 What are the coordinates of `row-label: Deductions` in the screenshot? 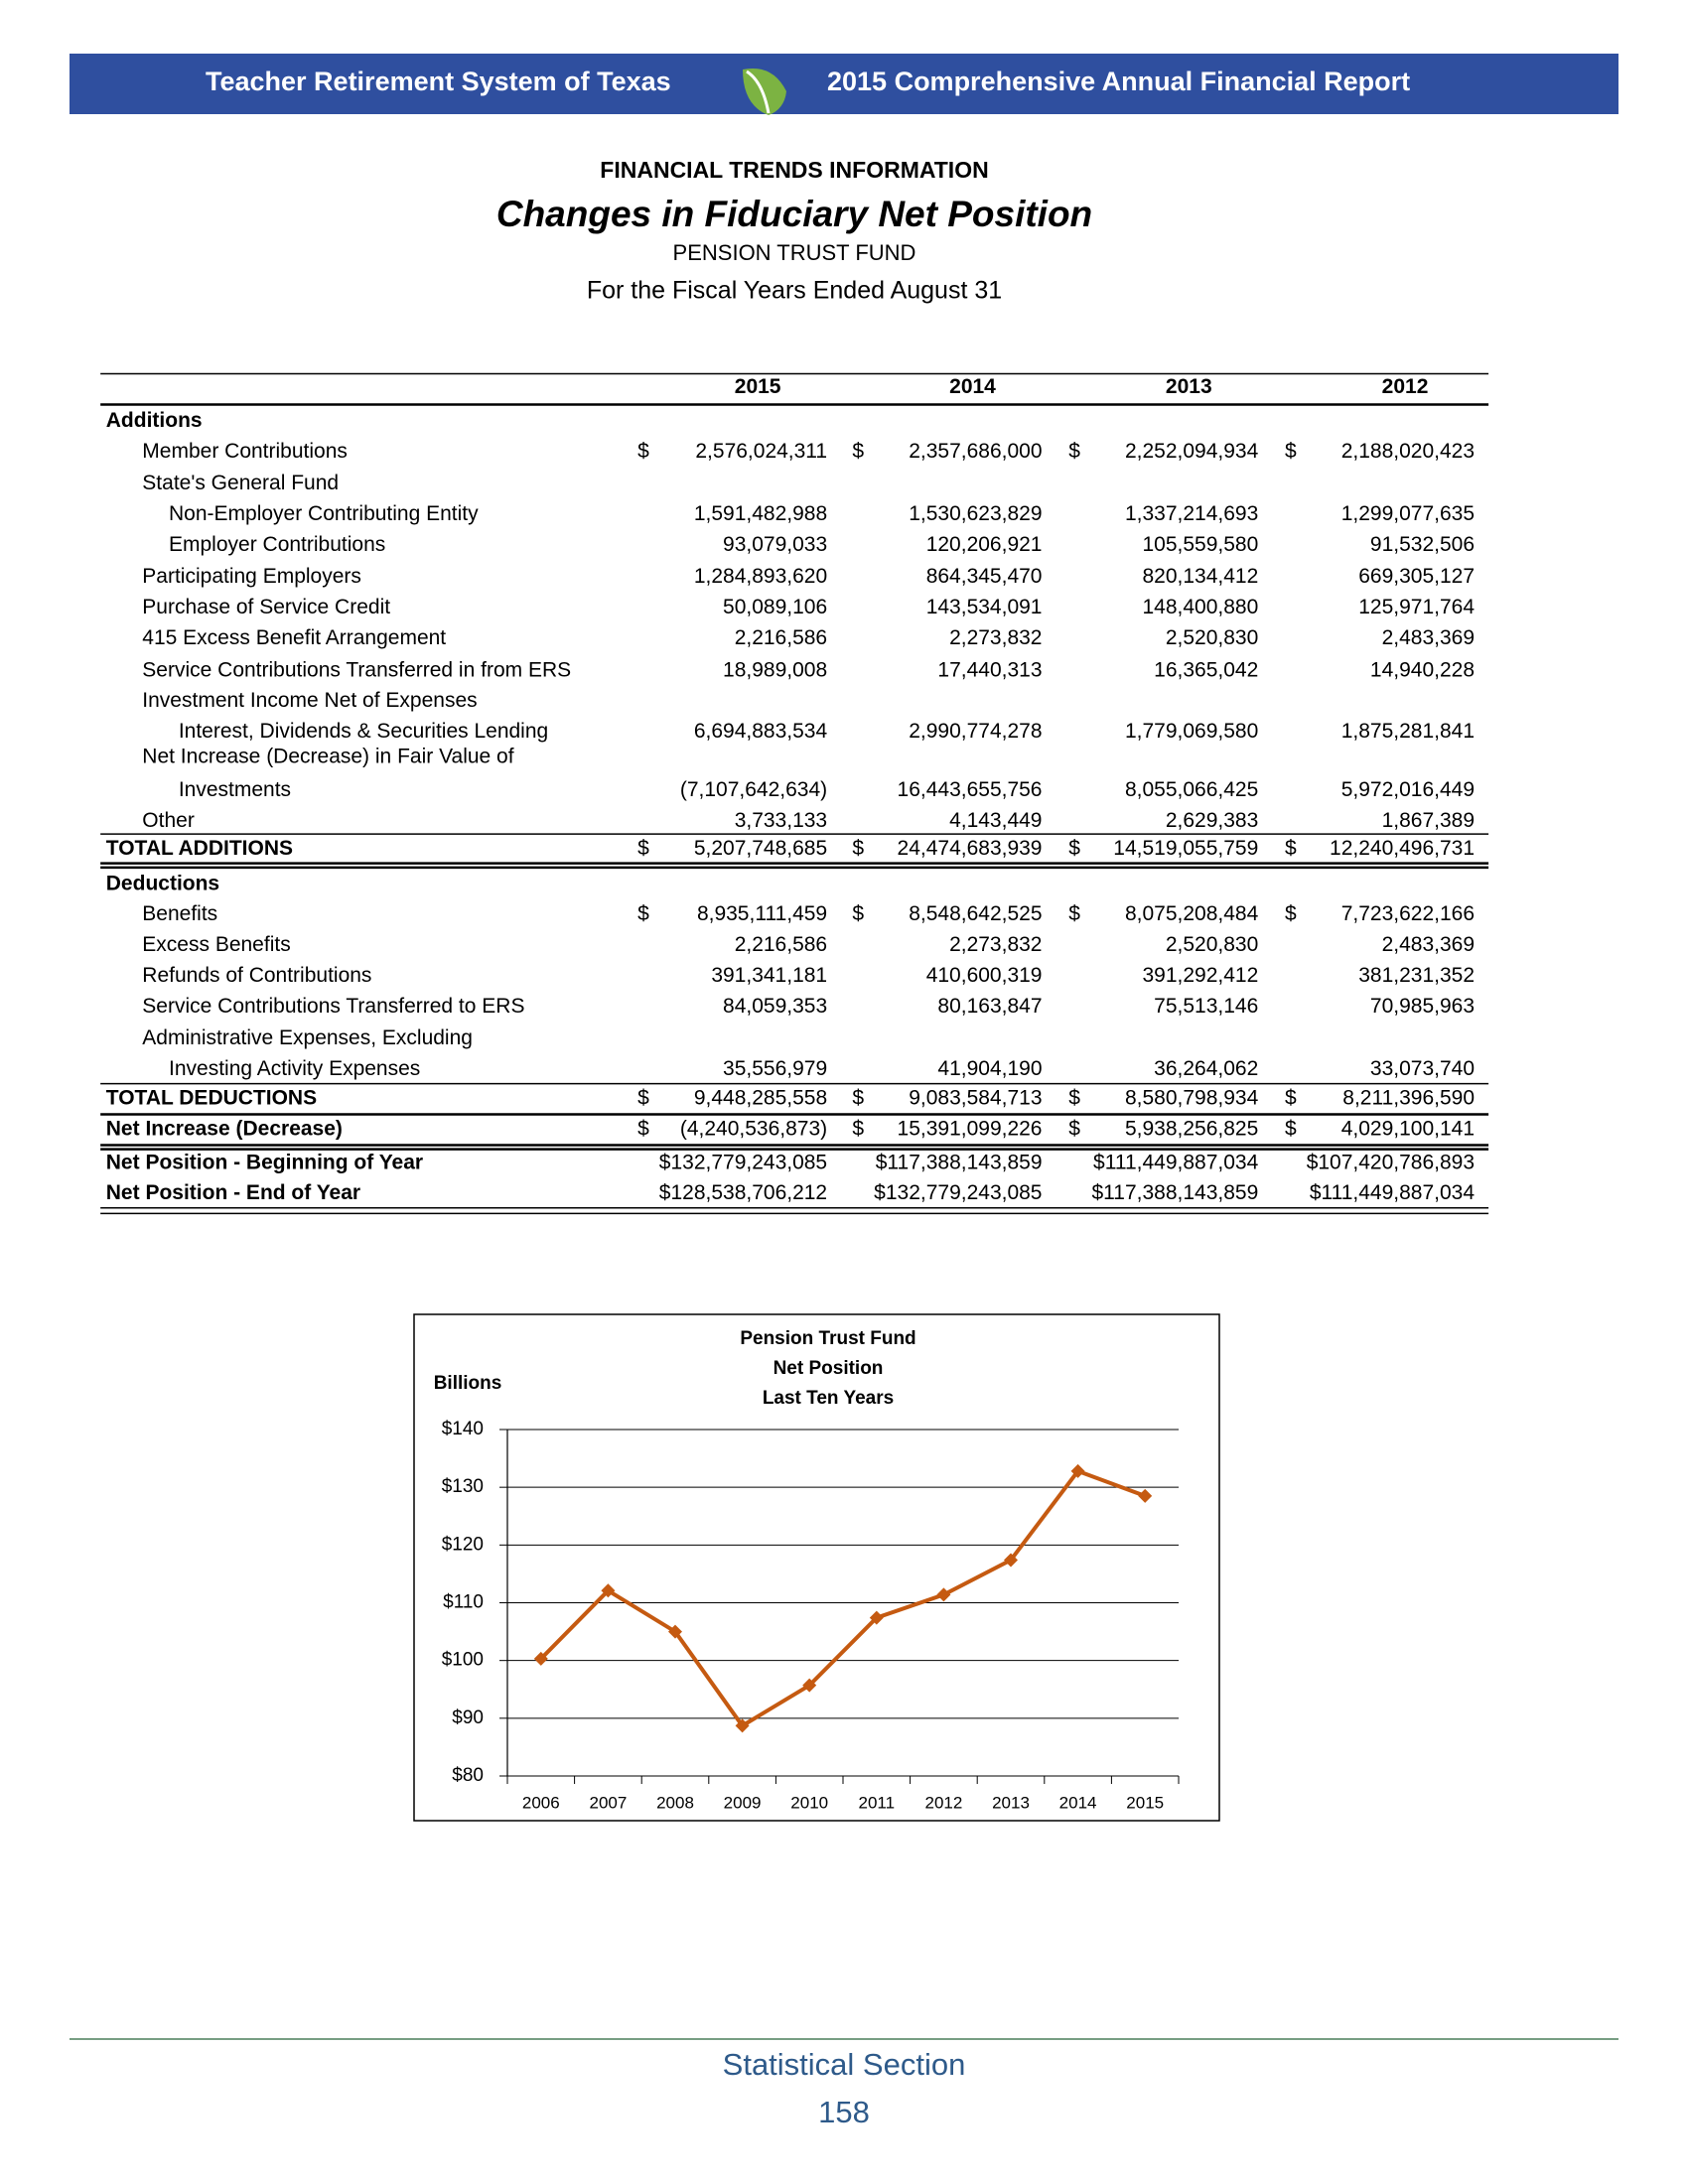 It's located at (162, 883).